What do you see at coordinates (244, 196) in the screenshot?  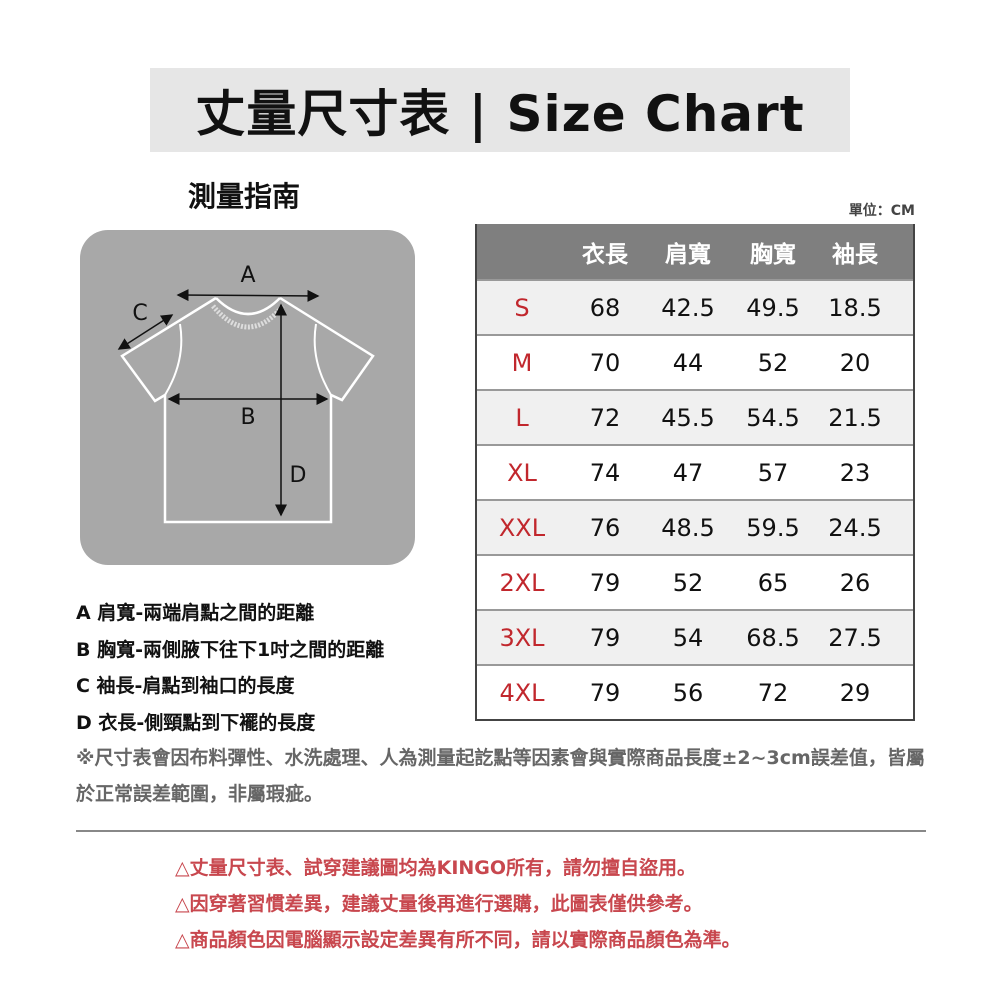 I see `measurement-guide-title: 測量指南` at bounding box center [244, 196].